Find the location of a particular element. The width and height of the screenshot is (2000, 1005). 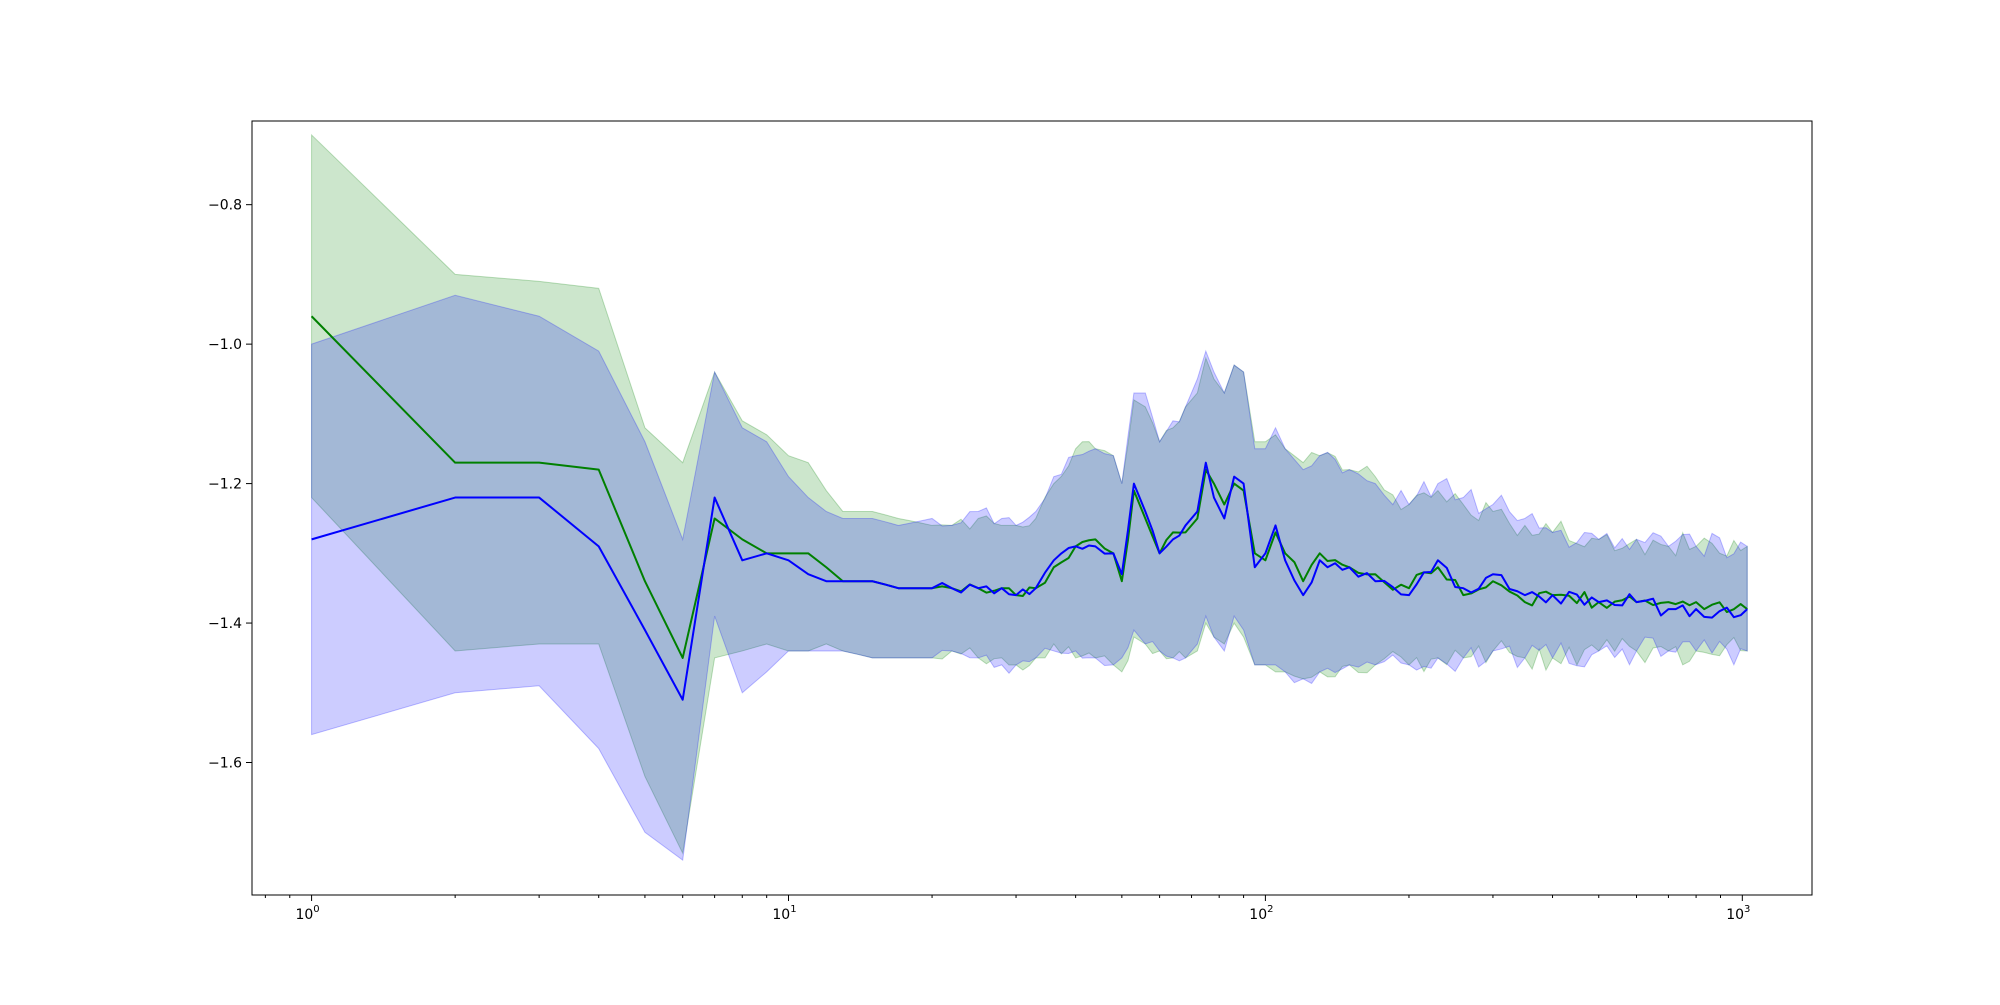

y-tick-label: −1.0 is located at coordinates (225, 345).